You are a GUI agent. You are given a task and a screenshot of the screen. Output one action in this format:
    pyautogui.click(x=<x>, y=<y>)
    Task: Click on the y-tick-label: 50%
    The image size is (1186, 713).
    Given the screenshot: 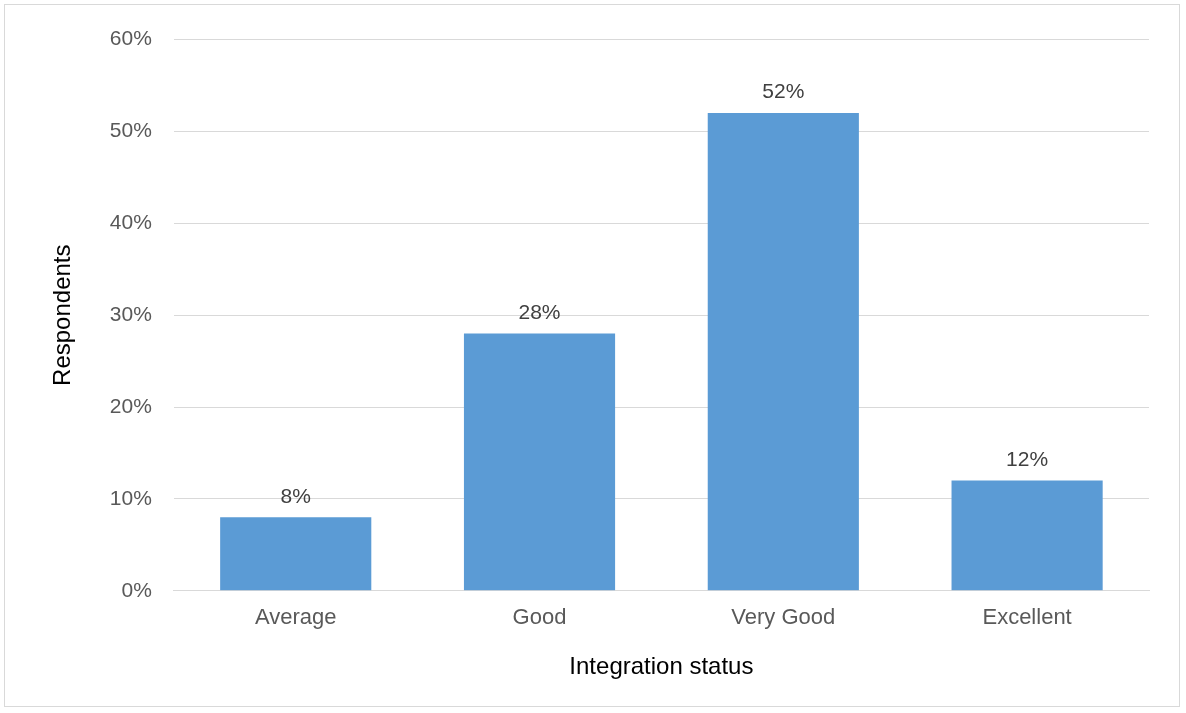 What is the action you would take?
    pyautogui.click(x=130, y=130)
    